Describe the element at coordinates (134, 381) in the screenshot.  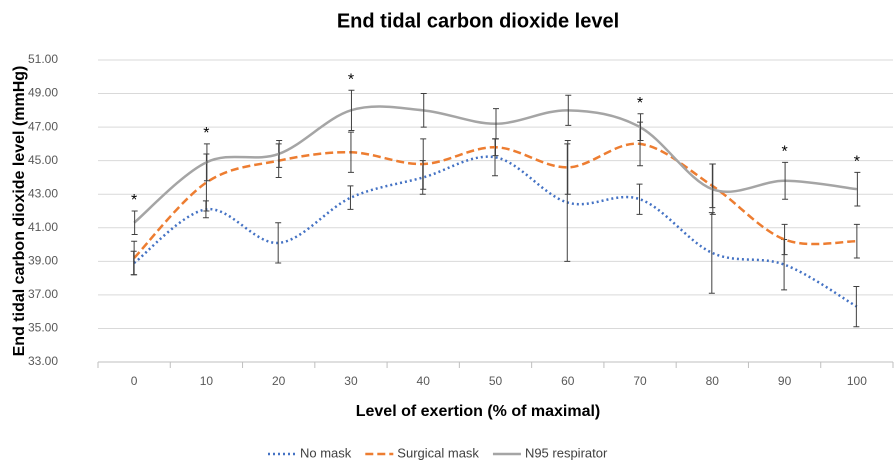
I see `x-tick-label: 0` at that location.